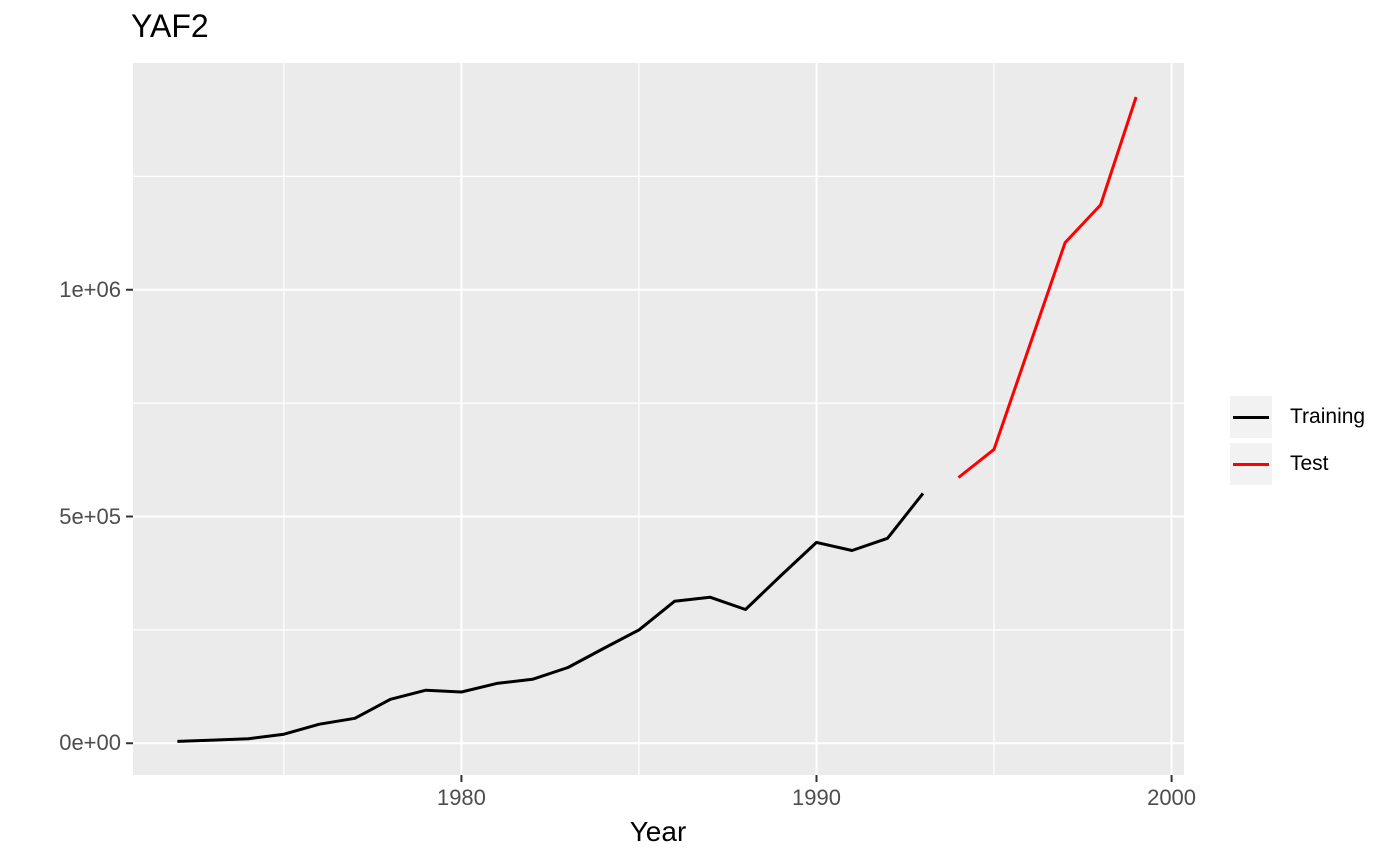  I want to click on legend-item-test: Test, so click(1297, 464).